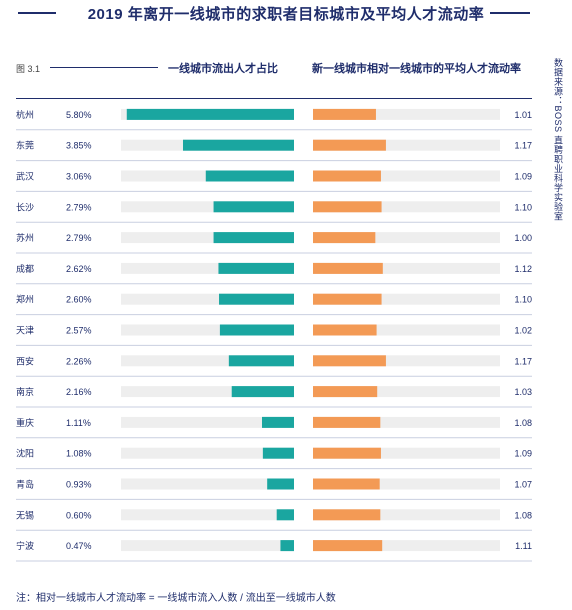 This screenshot has width=572, height=610. Describe the element at coordinates (223, 69) in the screenshot. I see `share-column-header: 一线城市流出人才占比` at that location.